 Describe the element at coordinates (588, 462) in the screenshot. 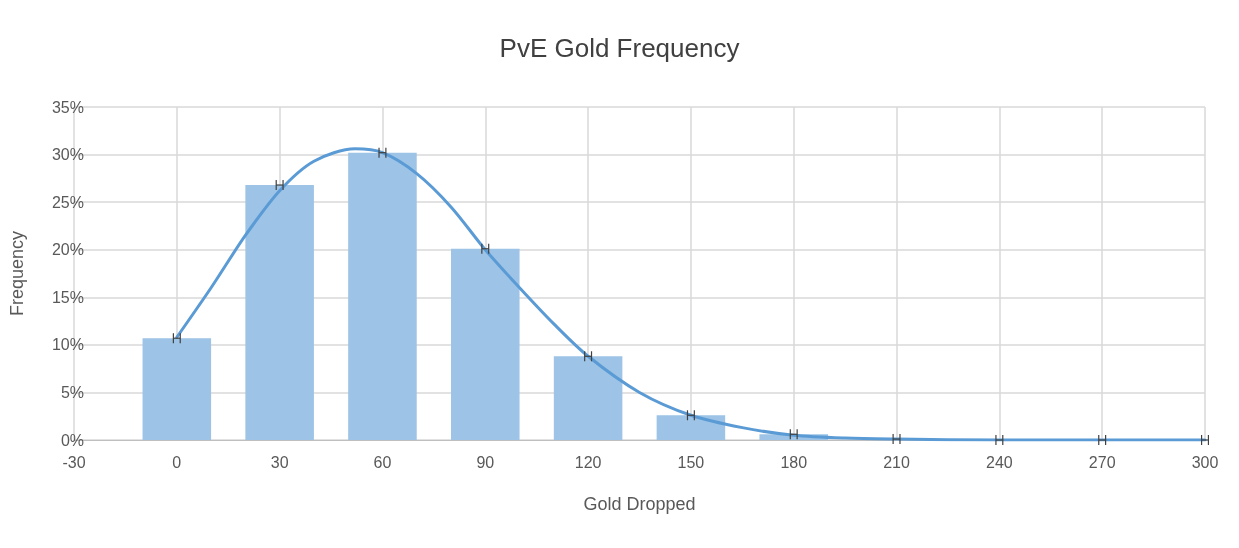

I see `x-tick-label: 120` at that location.